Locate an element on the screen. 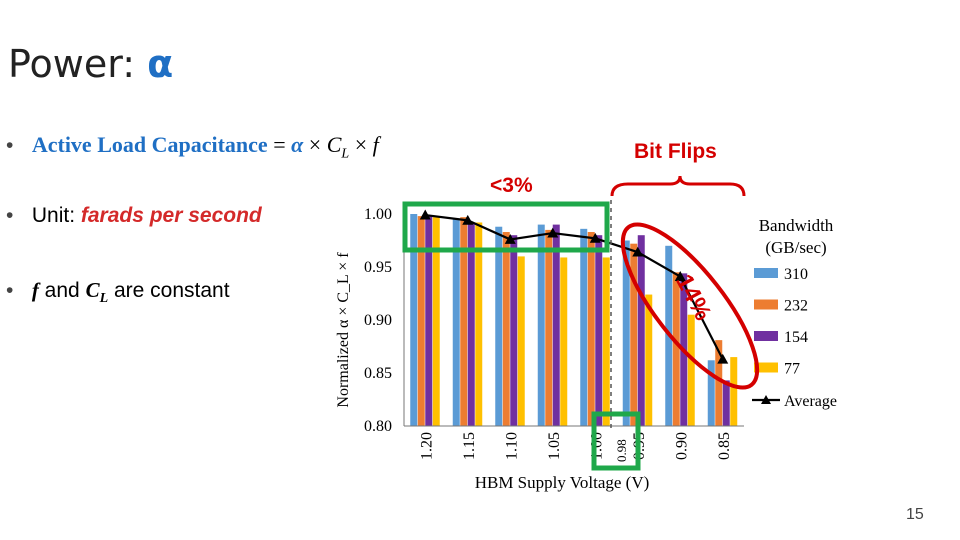 This screenshot has height=540, width=960. red-brace is located at coordinates (678, 186).